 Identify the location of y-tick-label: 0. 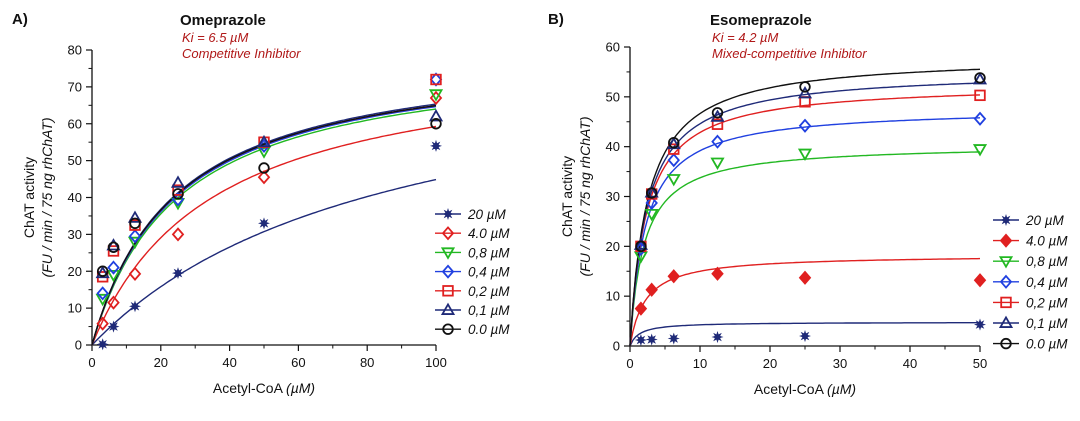
(616, 346).